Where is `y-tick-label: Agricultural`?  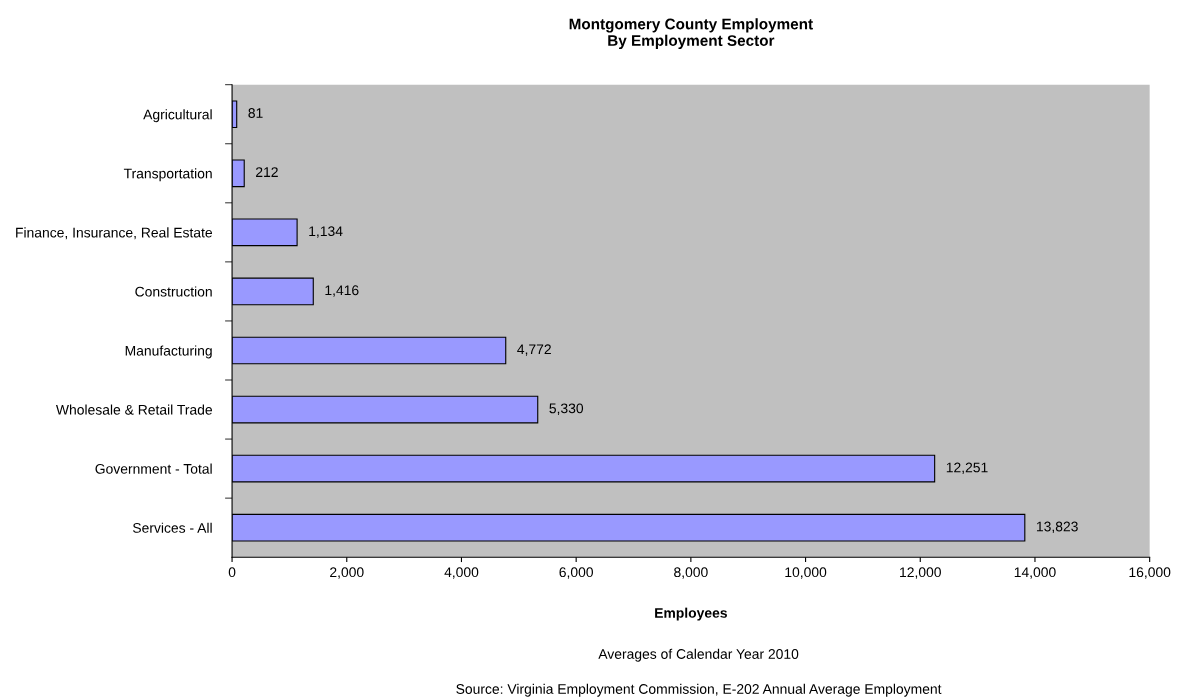 y-tick-label: Agricultural is located at coordinates (177, 116).